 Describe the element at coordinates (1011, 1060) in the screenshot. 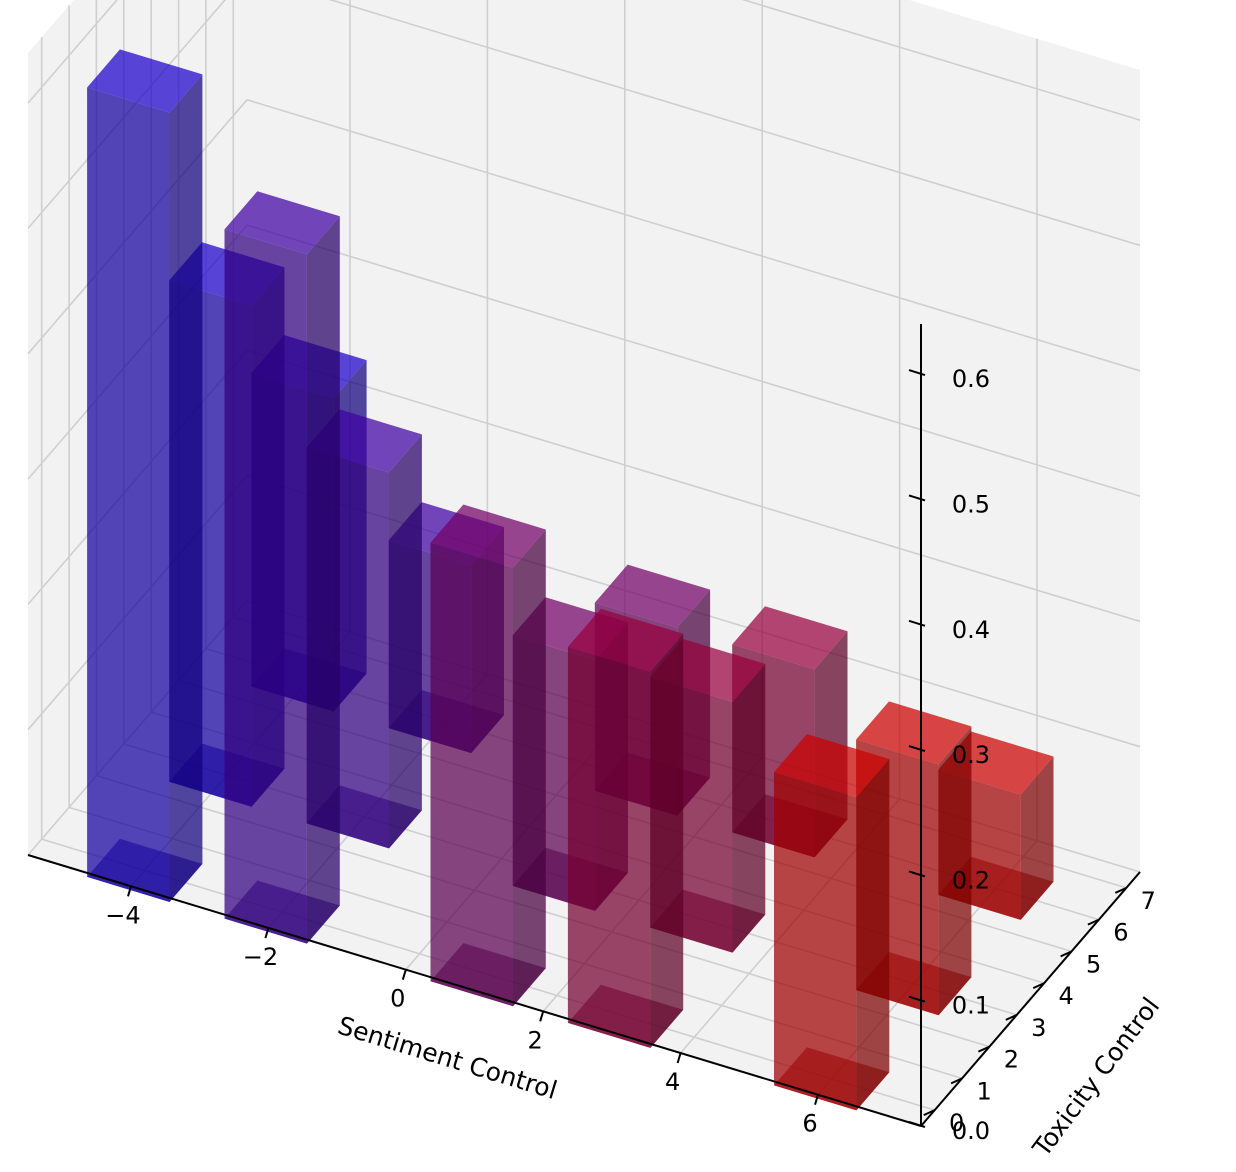

I see `y-tick-label: 2` at that location.